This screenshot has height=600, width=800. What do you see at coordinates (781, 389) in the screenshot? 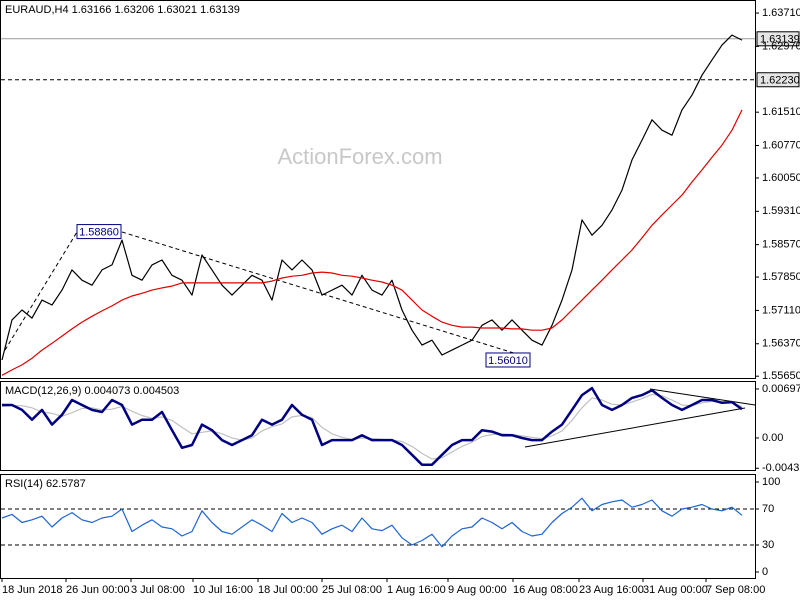
I see `y-tick-label: 0.006976` at bounding box center [781, 389].